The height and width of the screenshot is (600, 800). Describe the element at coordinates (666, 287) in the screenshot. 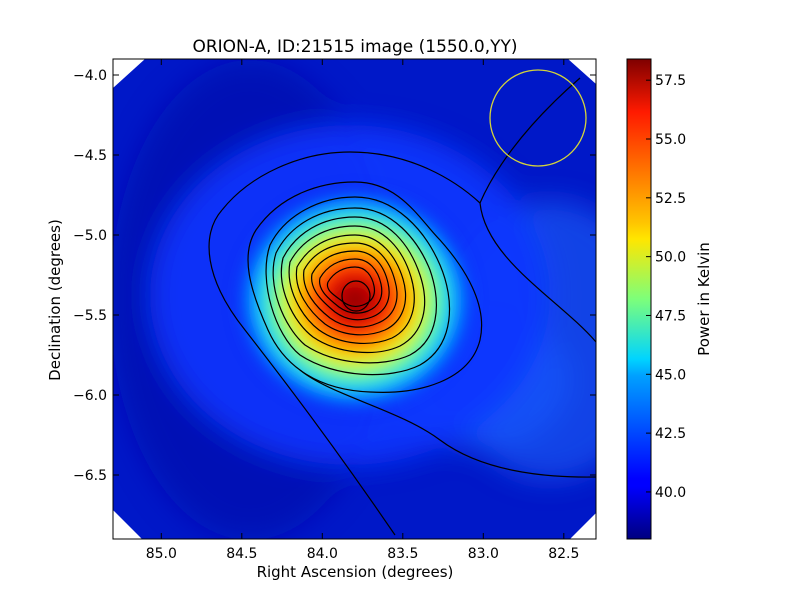

I see `colorbar-ticks: 40.0 42.5 45.0 47.5 50.0 52.5 55.0 57.5` at that location.